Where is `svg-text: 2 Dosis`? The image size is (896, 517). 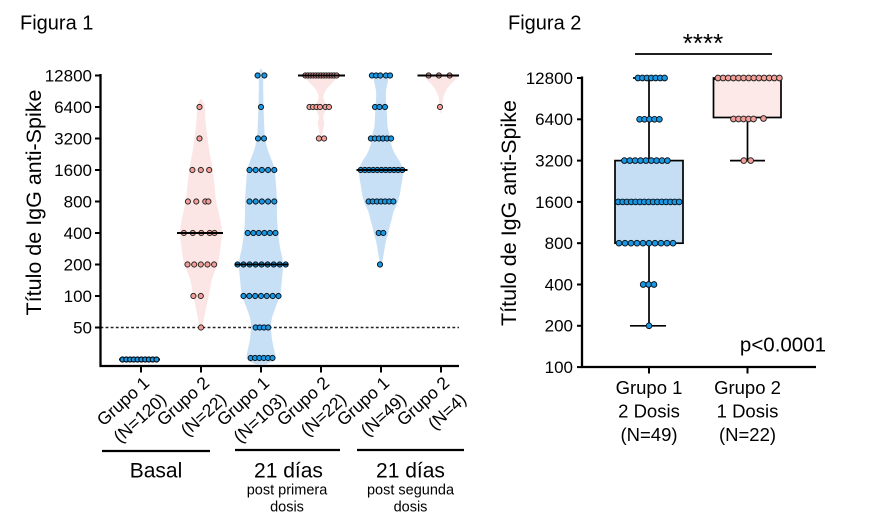
svg-text: 2 Dosis is located at coordinates (649, 411).